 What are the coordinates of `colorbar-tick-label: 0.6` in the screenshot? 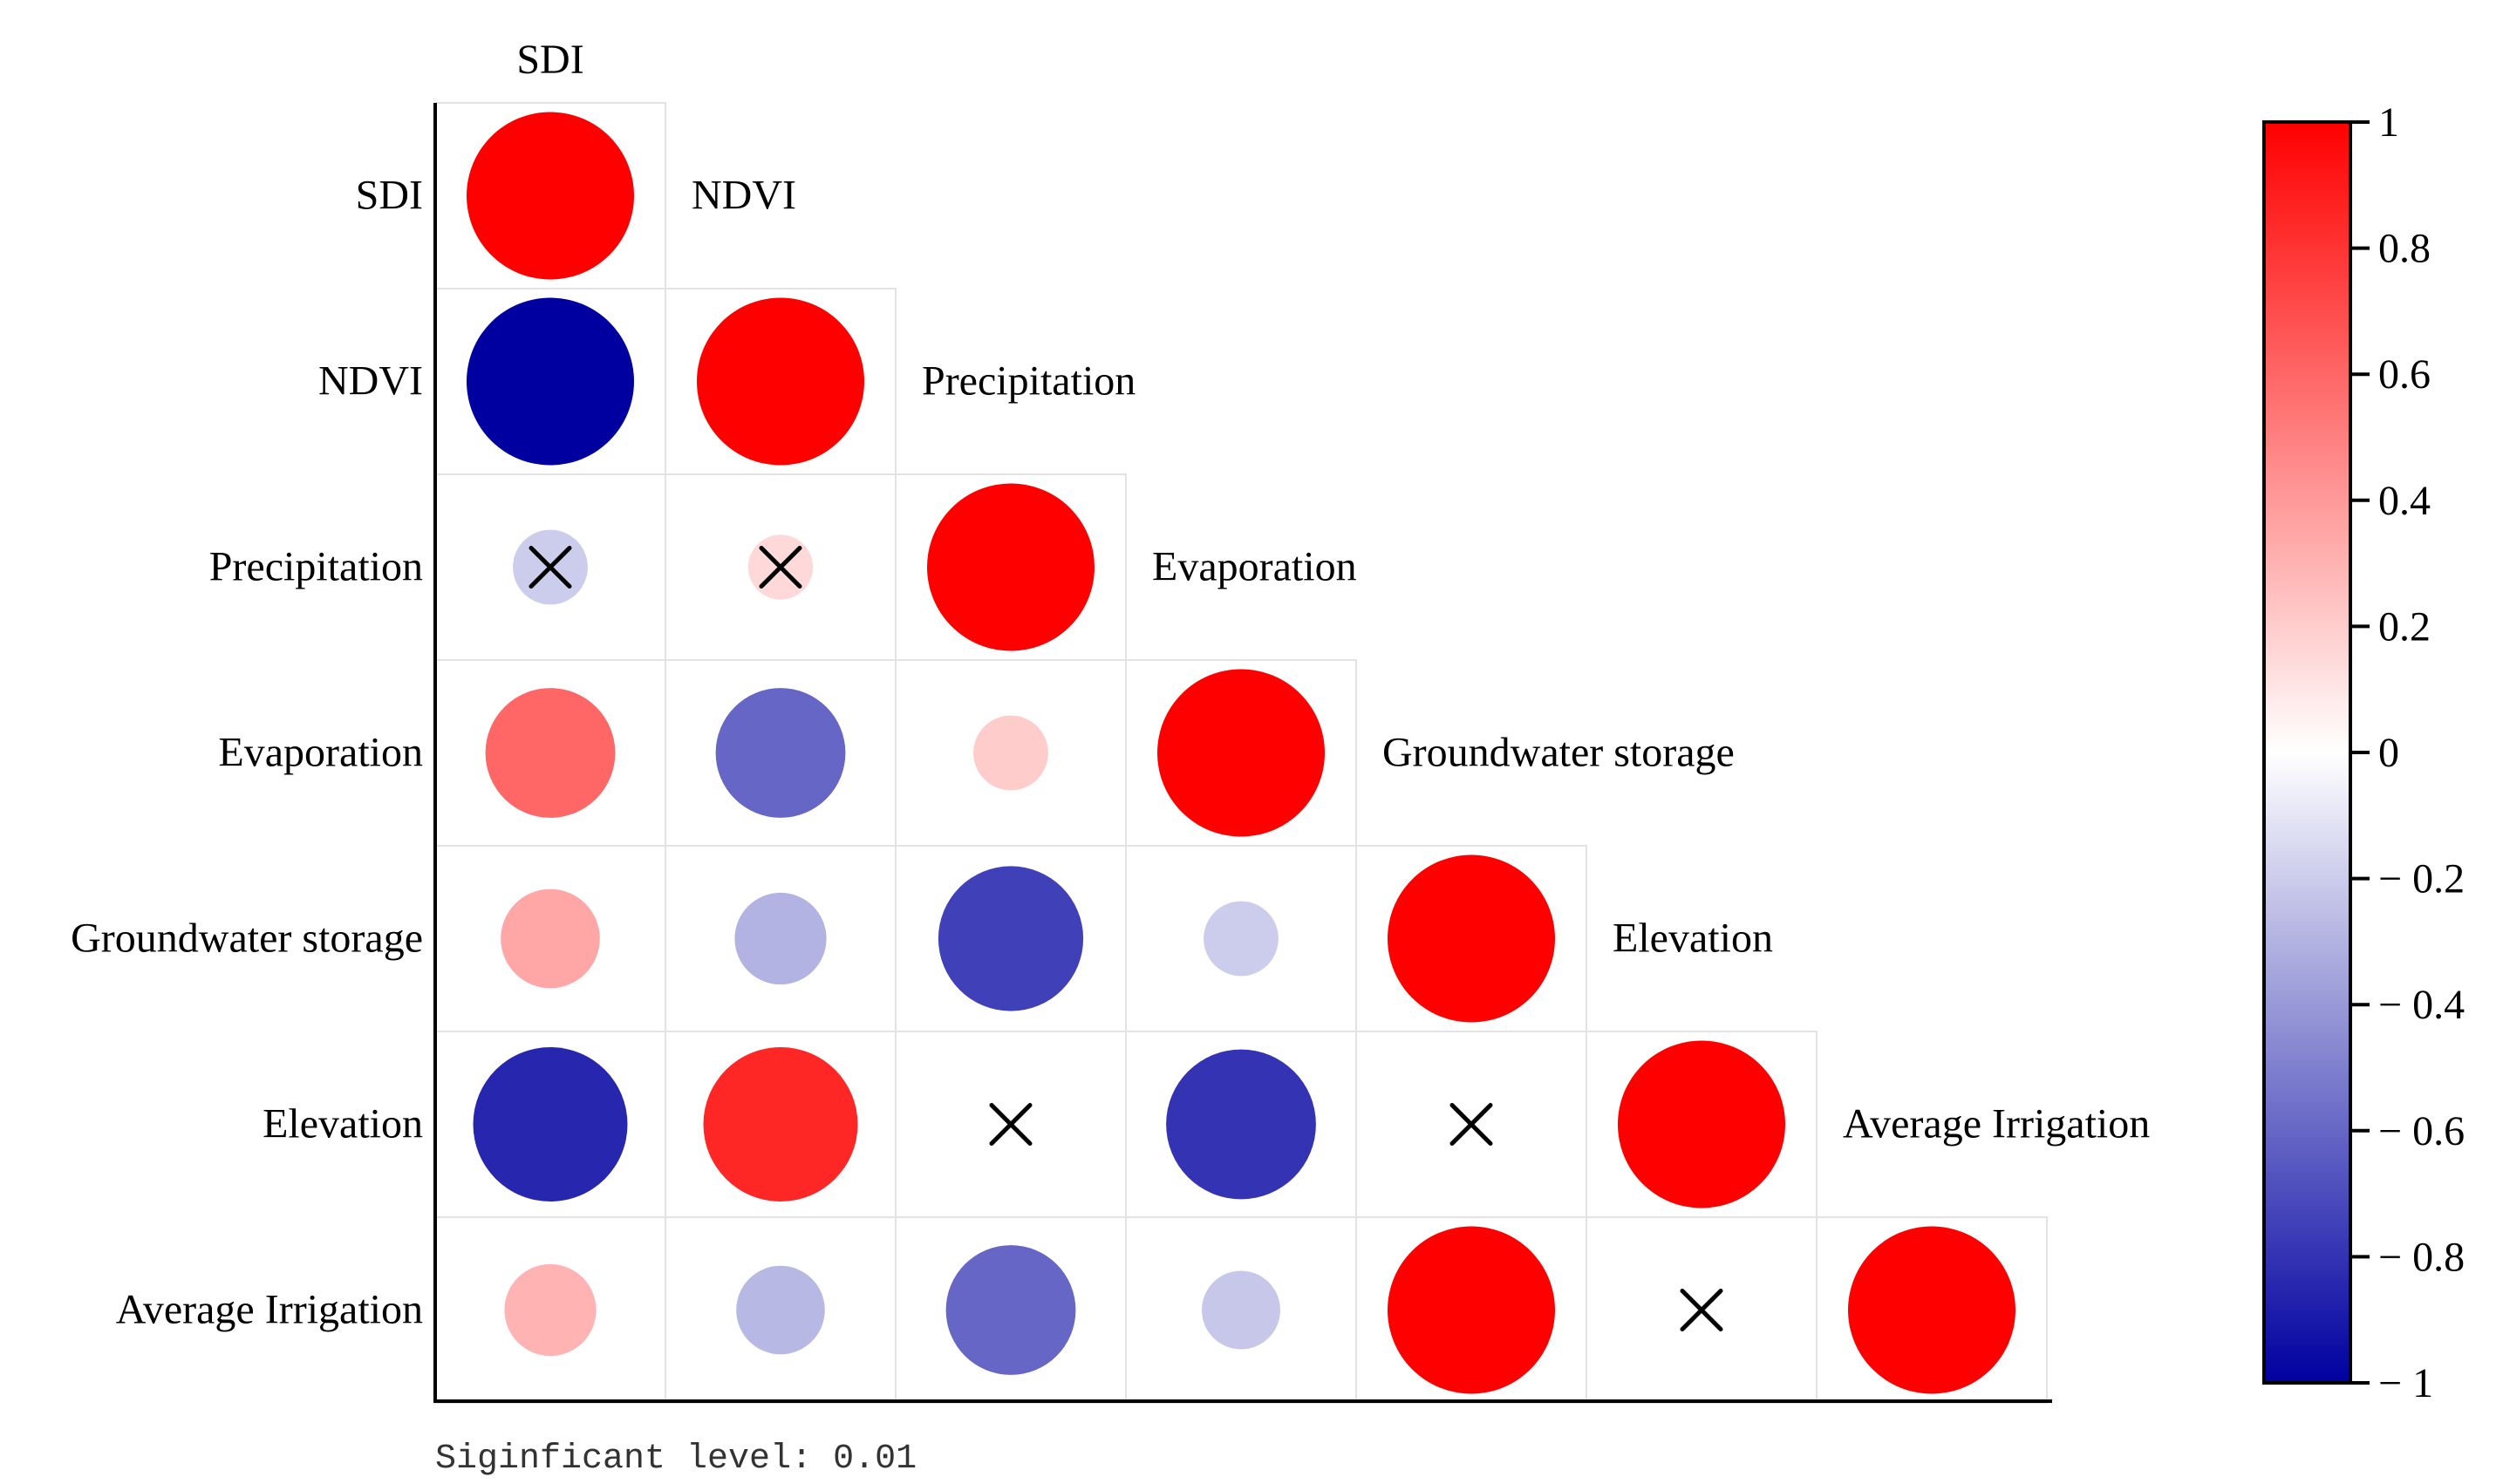 It's located at (2405, 374).